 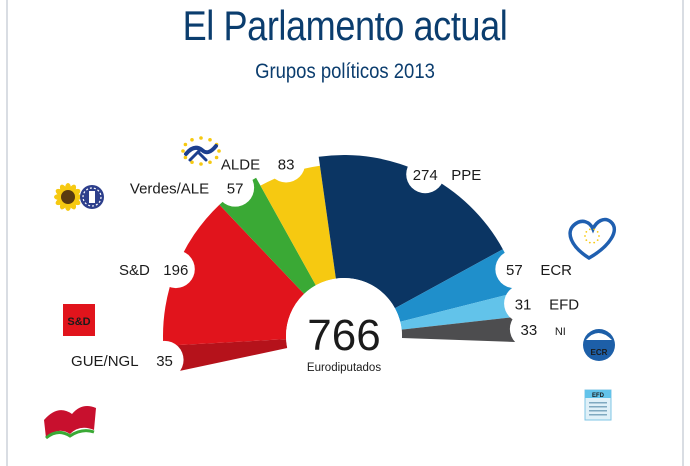 I want to click on value-label-ecr: 57, so click(x=514, y=270).